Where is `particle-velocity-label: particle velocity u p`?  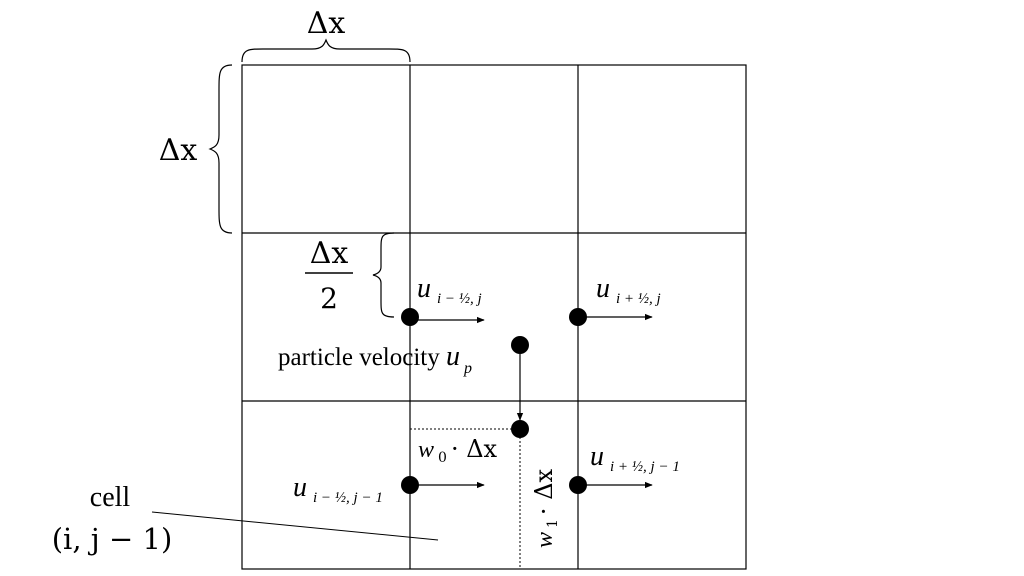
particle-velocity-label: particle velocity u p is located at coordinates (375, 359).